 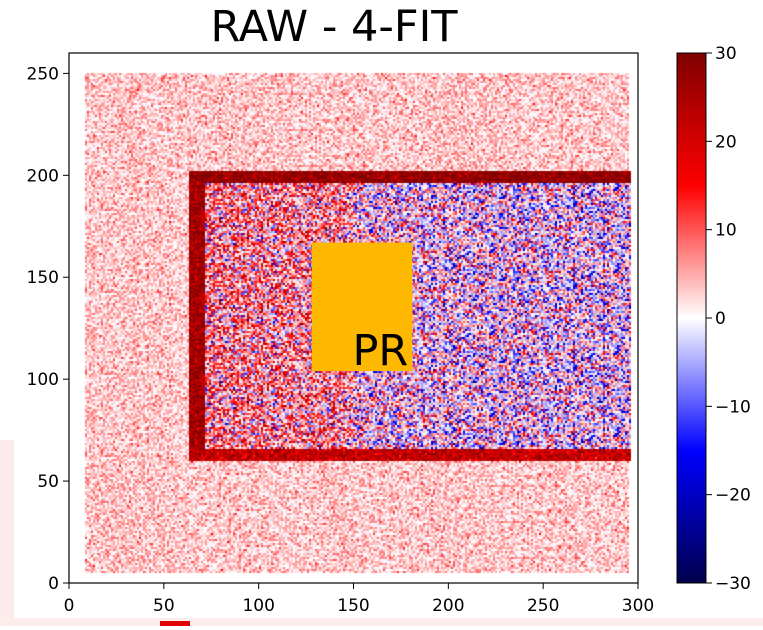 I want to click on y-tick-label: 0, so click(x=53, y=584).